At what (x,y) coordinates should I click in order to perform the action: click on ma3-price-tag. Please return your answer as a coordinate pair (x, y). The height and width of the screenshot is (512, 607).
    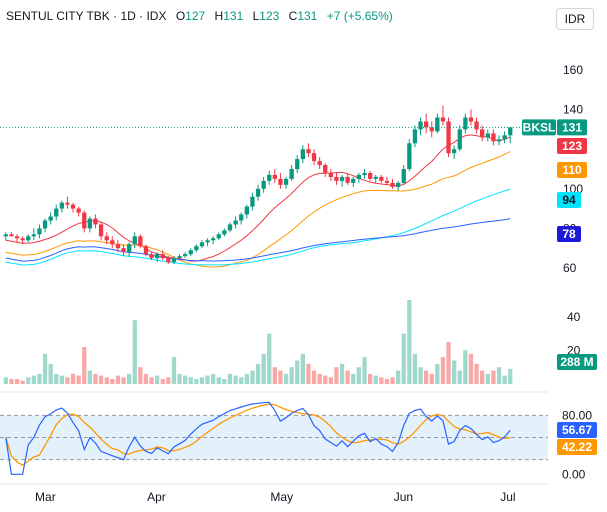
    Looking at the image, I should click on (569, 200).